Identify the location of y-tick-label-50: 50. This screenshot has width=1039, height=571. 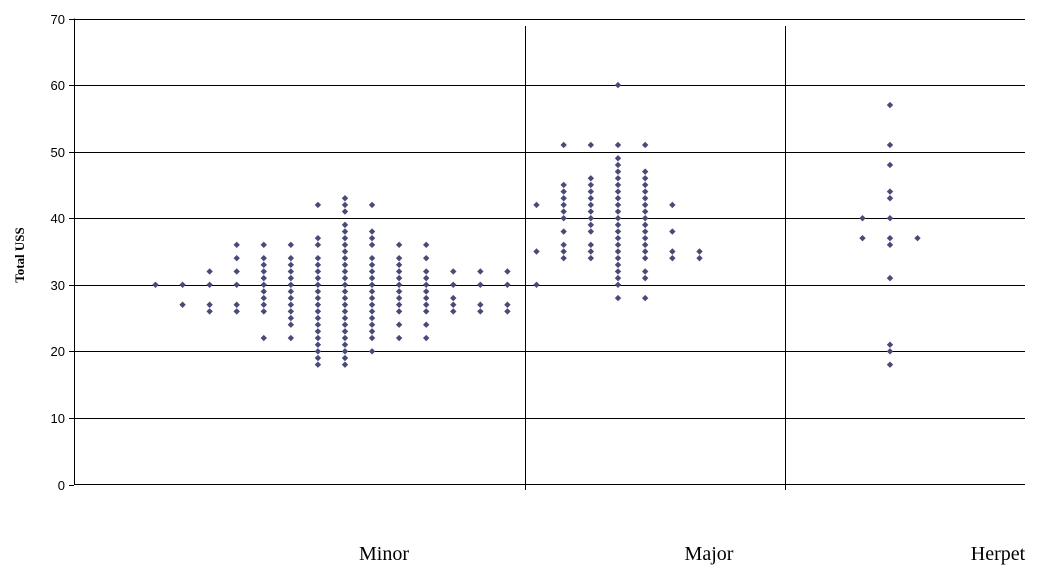
(58, 152).